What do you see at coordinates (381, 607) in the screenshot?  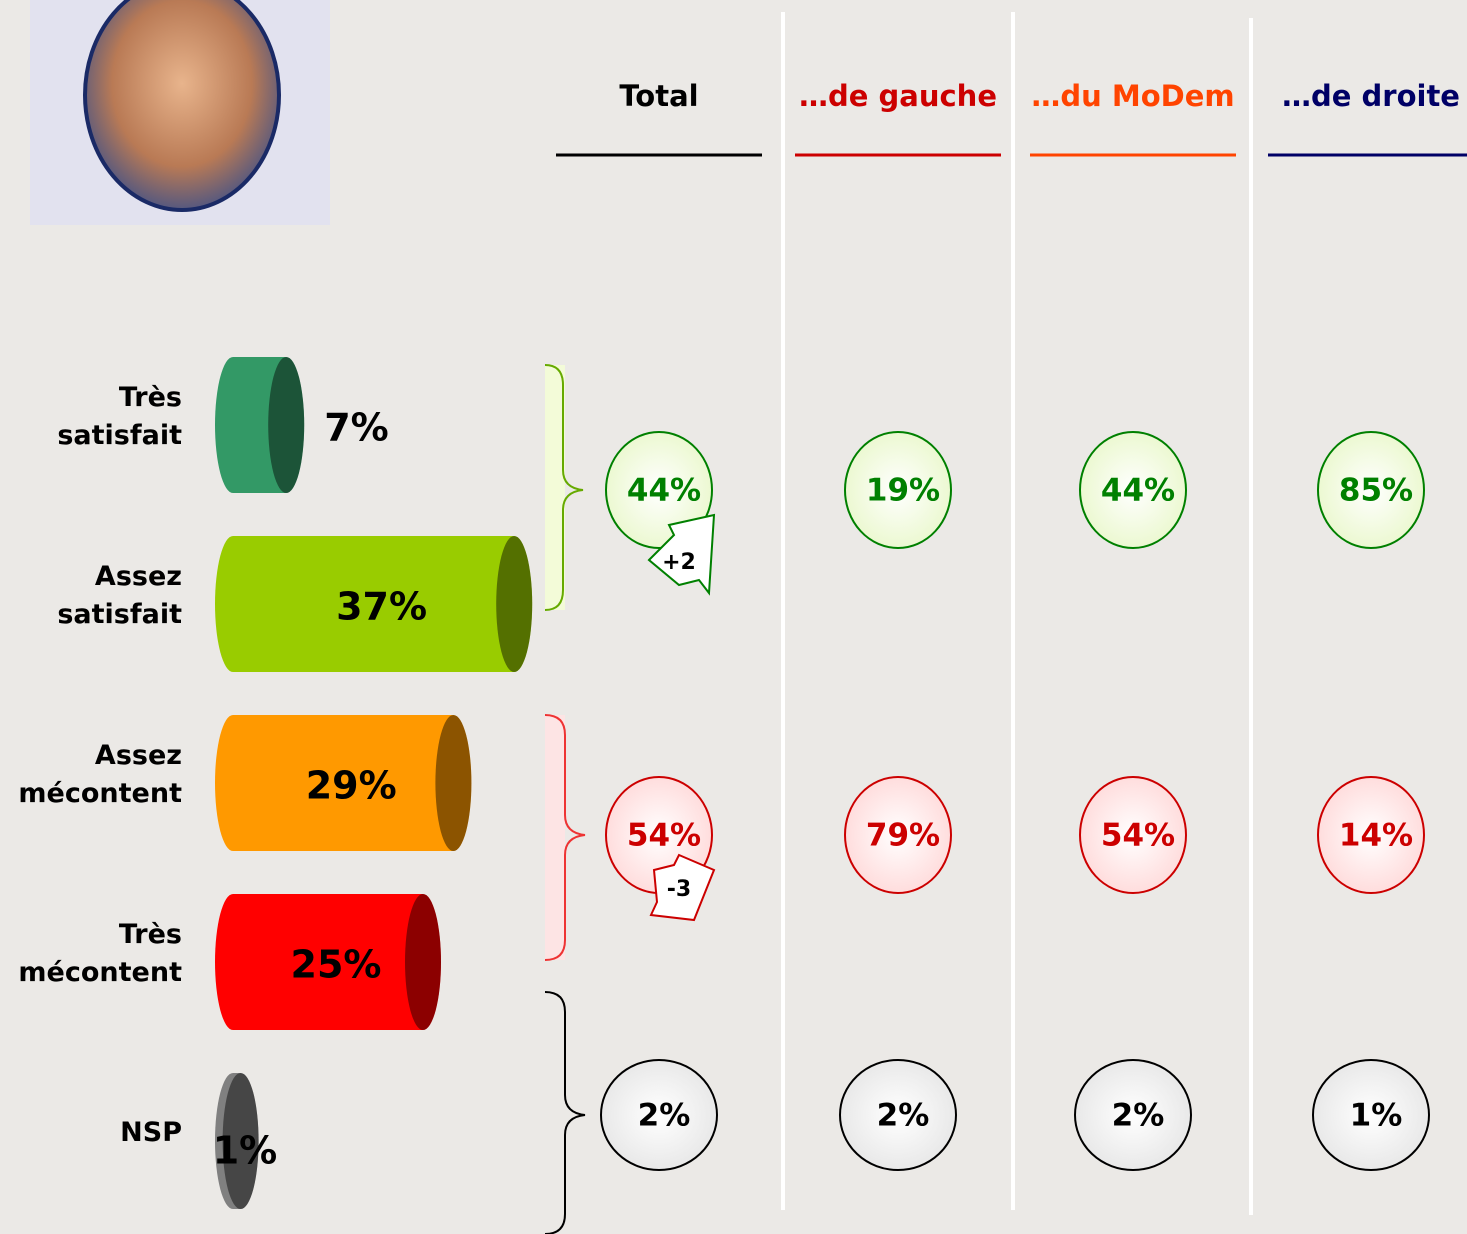 I see `value-label: 37%` at bounding box center [381, 607].